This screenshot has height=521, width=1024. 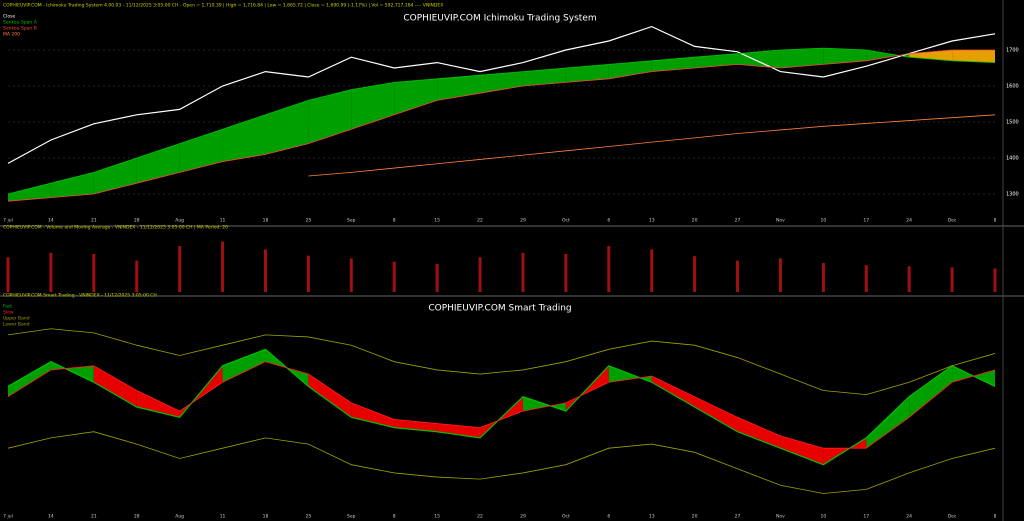 What do you see at coordinates (1012, 87) in the screenshot?
I see `y-tick-label: 1600` at bounding box center [1012, 87].